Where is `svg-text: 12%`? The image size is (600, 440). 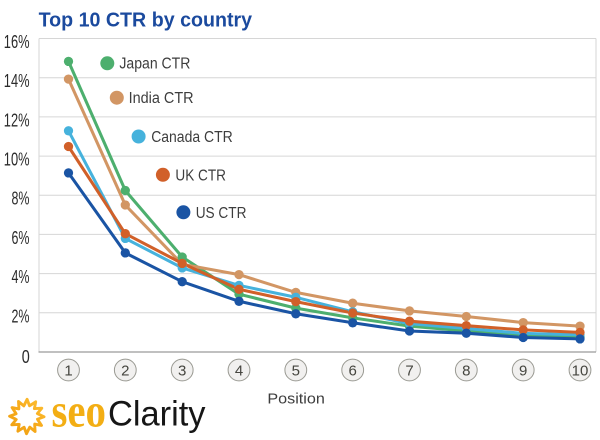
svg-text: 12% is located at coordinates (17, 120).